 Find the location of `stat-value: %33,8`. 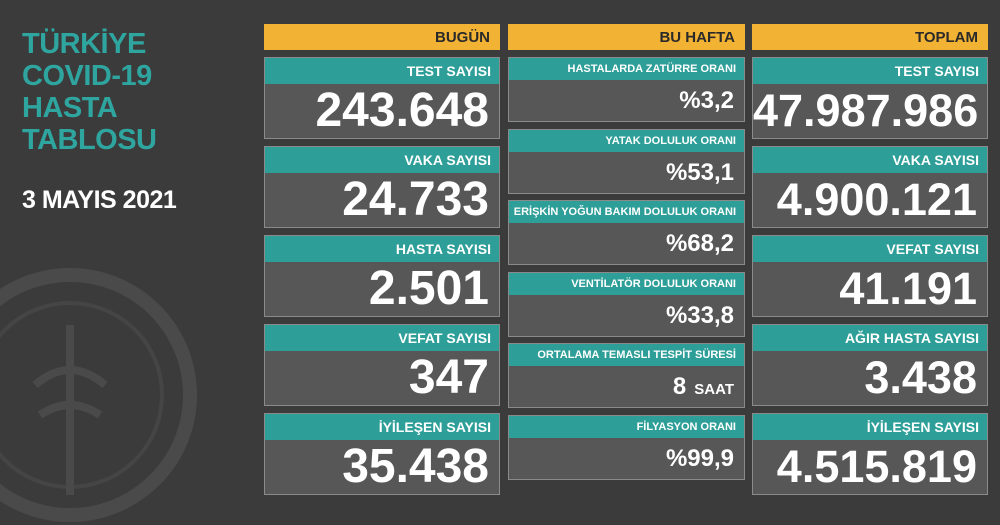

stat-value: %33,8 is located at coordinates (626, 315).